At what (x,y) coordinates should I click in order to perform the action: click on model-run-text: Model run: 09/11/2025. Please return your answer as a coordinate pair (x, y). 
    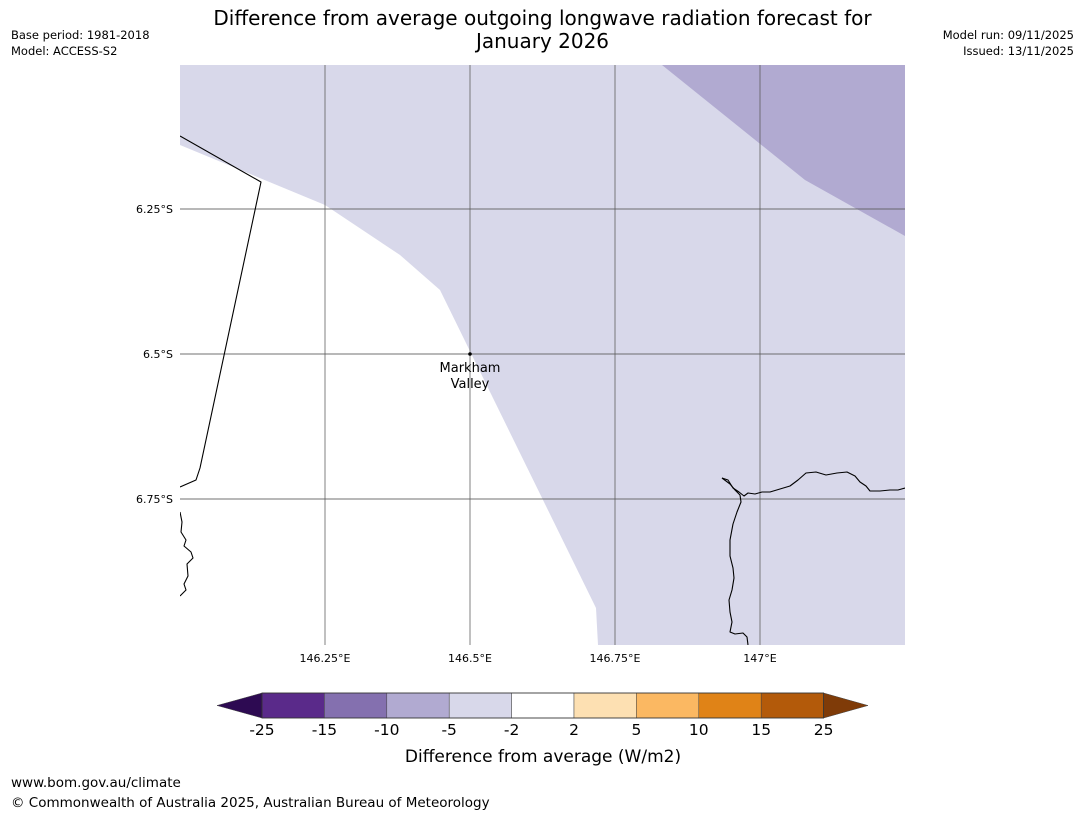
    Looking at the image, I should click on (1008, 35).